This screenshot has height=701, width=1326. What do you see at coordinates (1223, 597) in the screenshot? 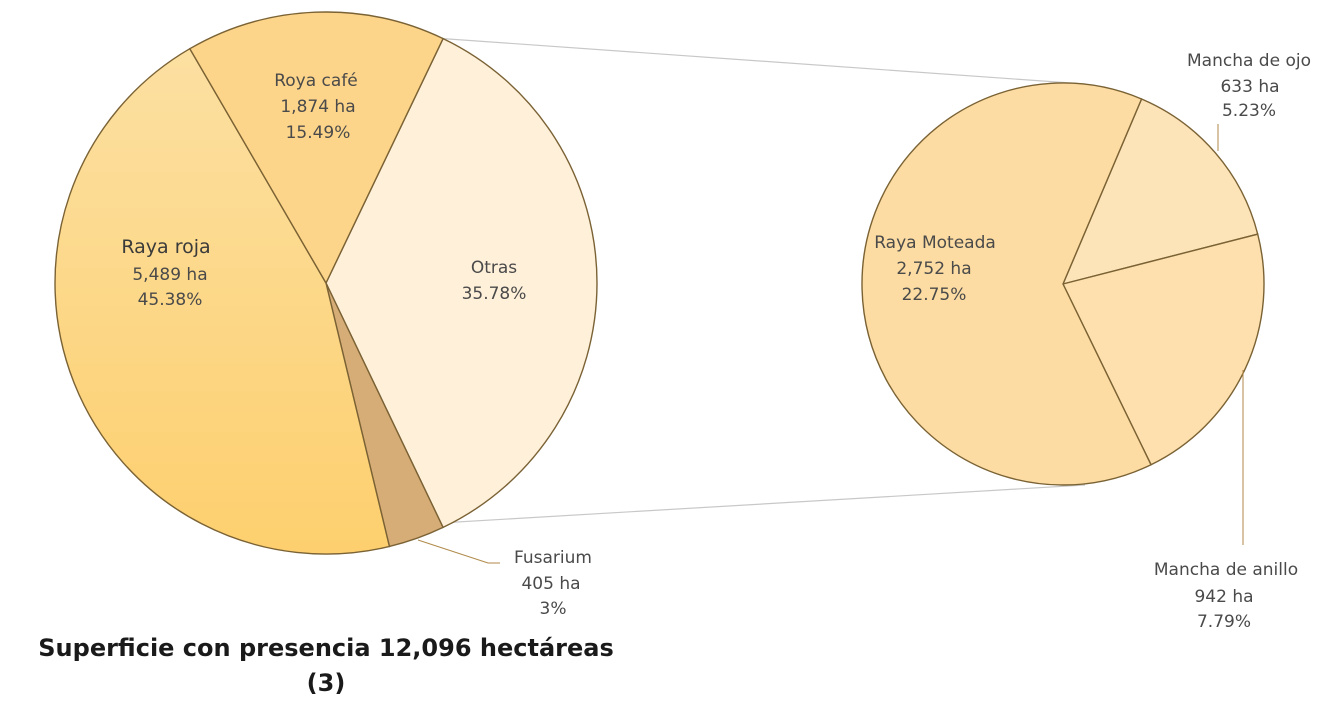
I see `label-mancha-anillo-area: 942 ha` at bounding box center [1223, 597].